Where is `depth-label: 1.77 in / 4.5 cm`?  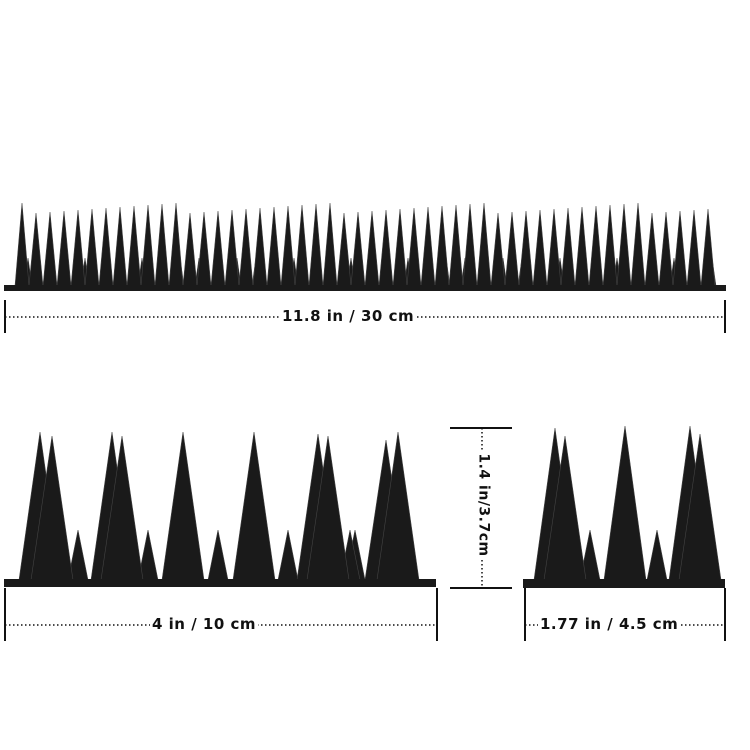
depth-label: 1.77 in / 4.5 cm is located at coordinates (609, 624).